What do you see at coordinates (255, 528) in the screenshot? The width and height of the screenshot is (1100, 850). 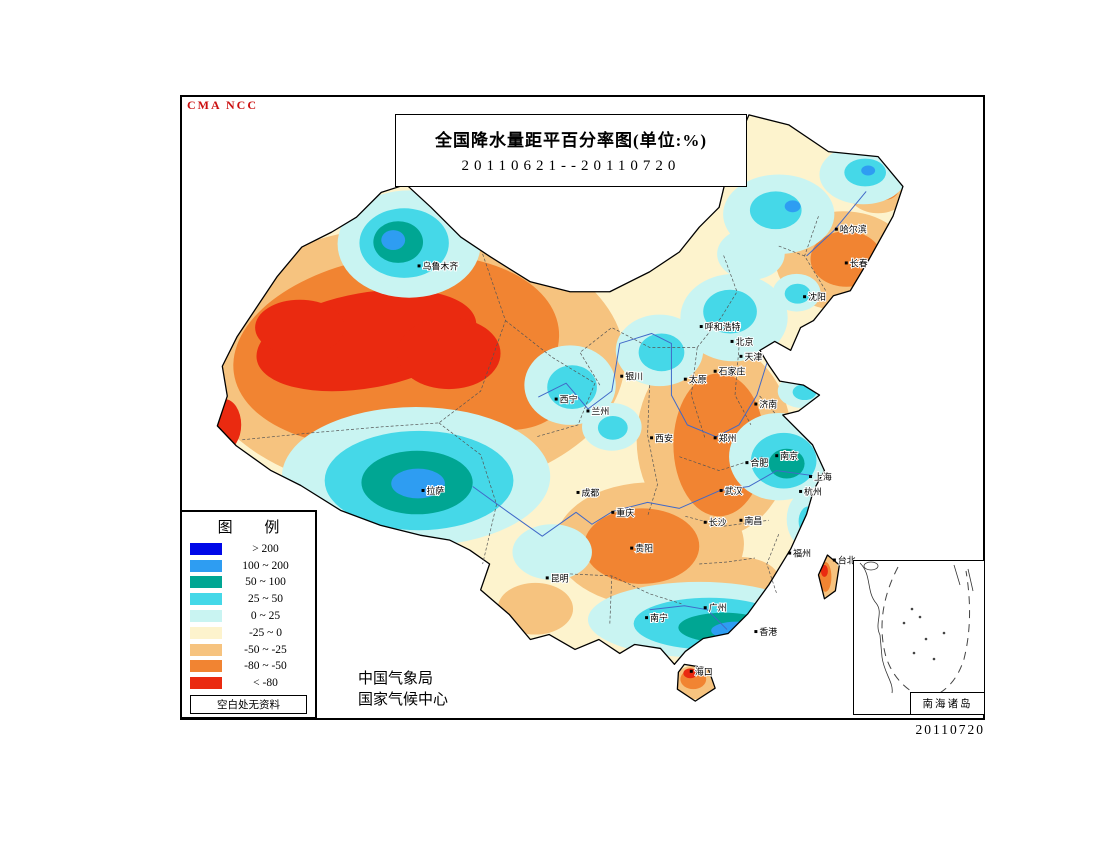 I see `legend-title: 图 例` at bounding box center [255, 528].